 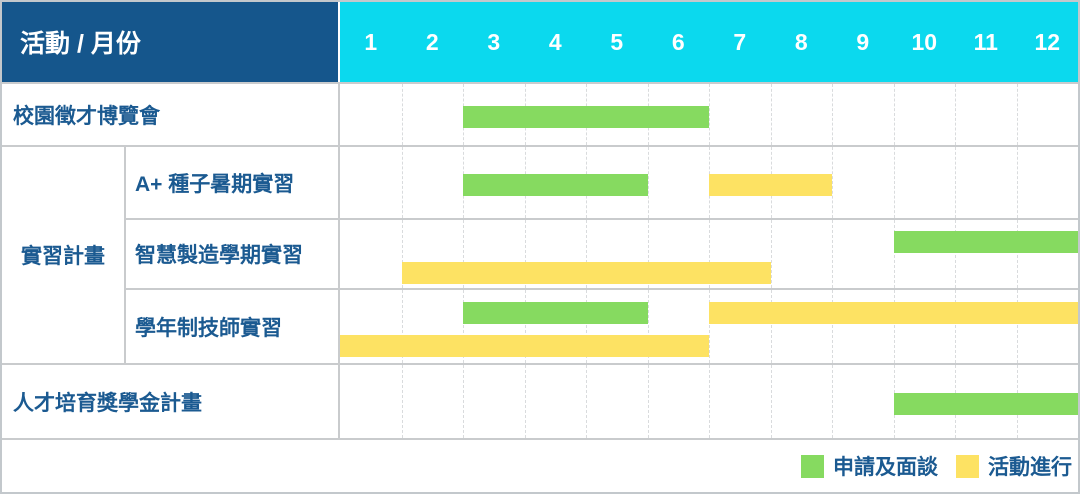 What do you see at coordinates (885, 467) in the screenshot?
I see `legend-apply-label: 申請及面談` at bounding box center [885, 467].